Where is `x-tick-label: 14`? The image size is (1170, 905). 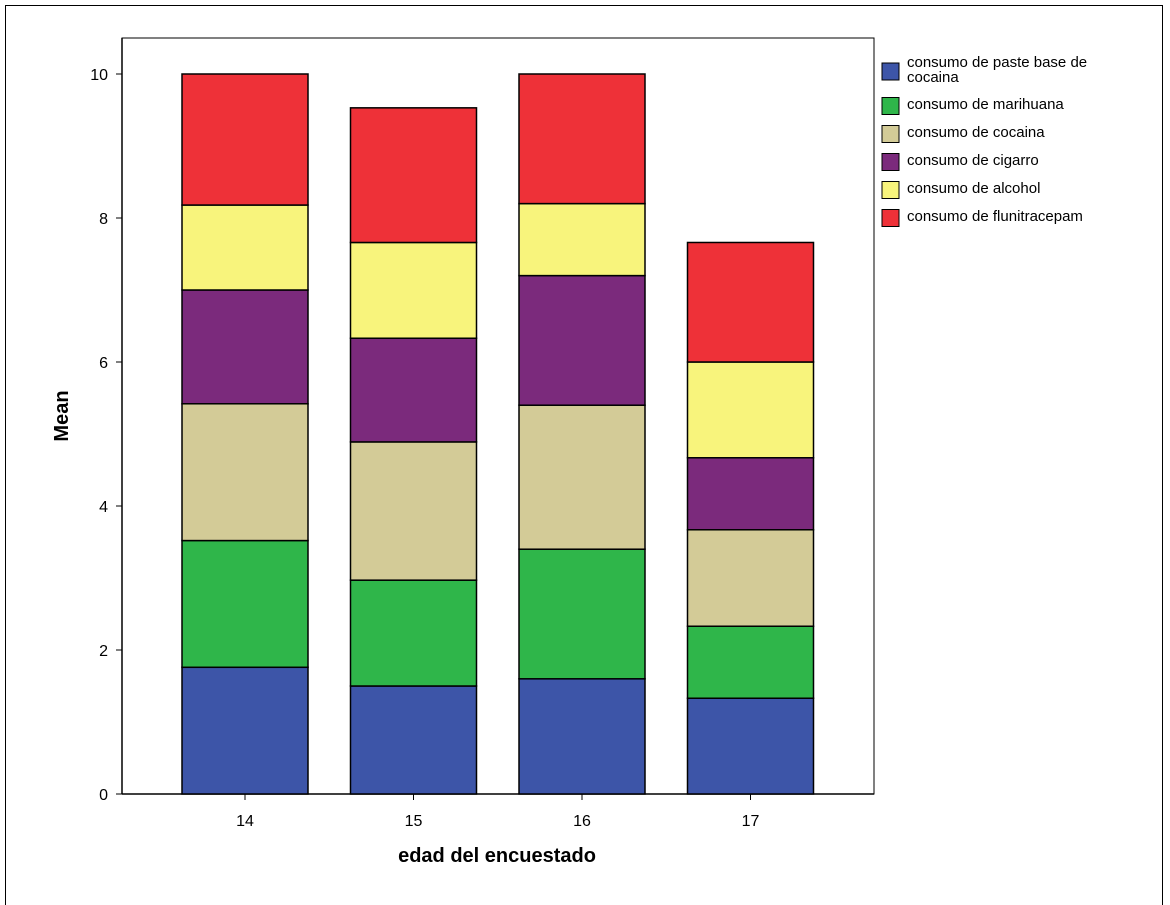 x-tick-label: 14 is located at coordinates (245, 821).